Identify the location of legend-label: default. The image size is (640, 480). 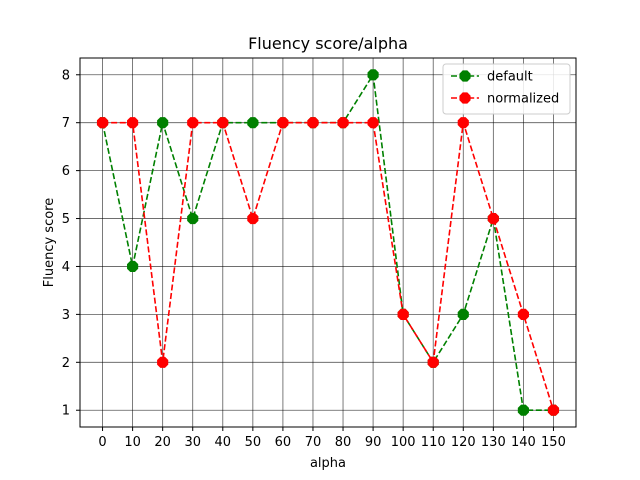
(510, 77).